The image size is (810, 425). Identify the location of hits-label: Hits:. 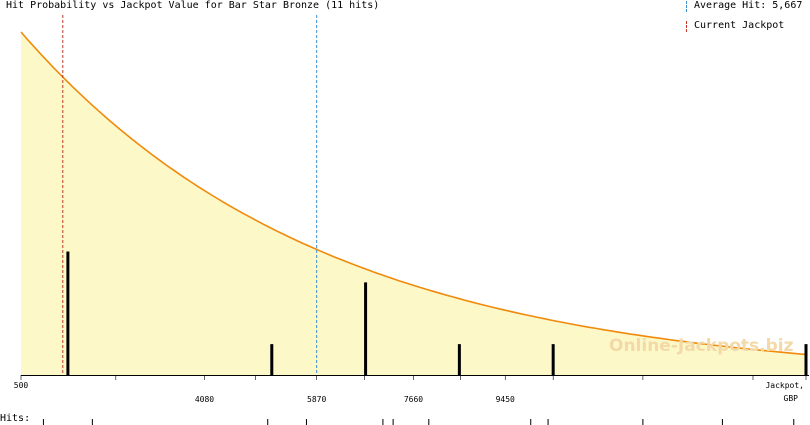
(15, 418).